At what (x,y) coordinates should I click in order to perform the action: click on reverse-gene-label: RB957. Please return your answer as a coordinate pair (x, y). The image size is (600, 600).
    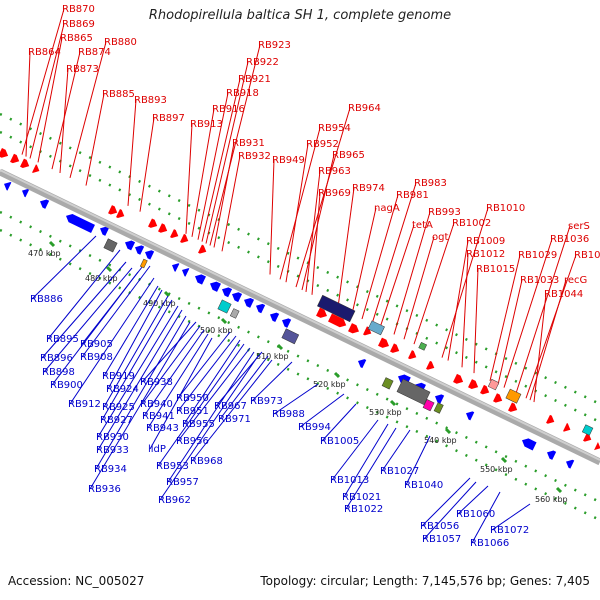
    Looking at the image, I should click on (182, 482).